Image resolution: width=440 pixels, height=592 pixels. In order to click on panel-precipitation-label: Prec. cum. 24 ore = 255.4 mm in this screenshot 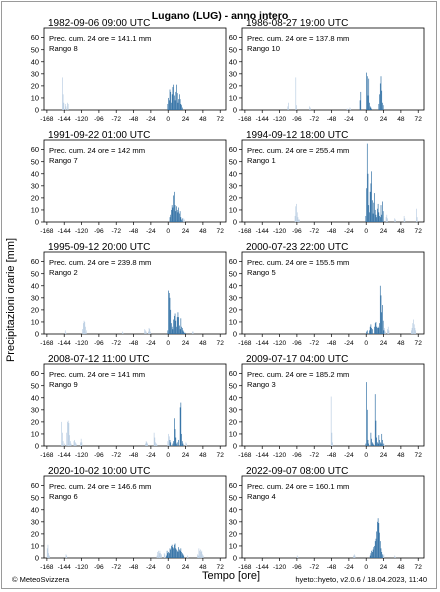, I will do `click(298, 150)`.